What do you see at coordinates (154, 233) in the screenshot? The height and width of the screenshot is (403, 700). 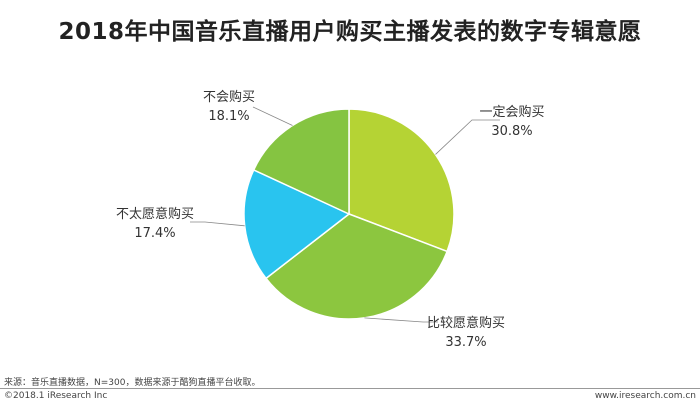 I see `slice-value-label: 17.4%` at bounding box center [154, 233].